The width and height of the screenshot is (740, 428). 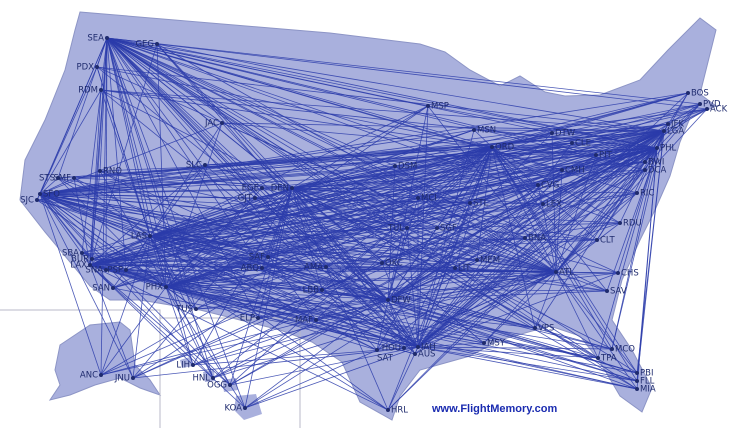 I want to click on airport-code: TUL, so click(x=395, y=229).